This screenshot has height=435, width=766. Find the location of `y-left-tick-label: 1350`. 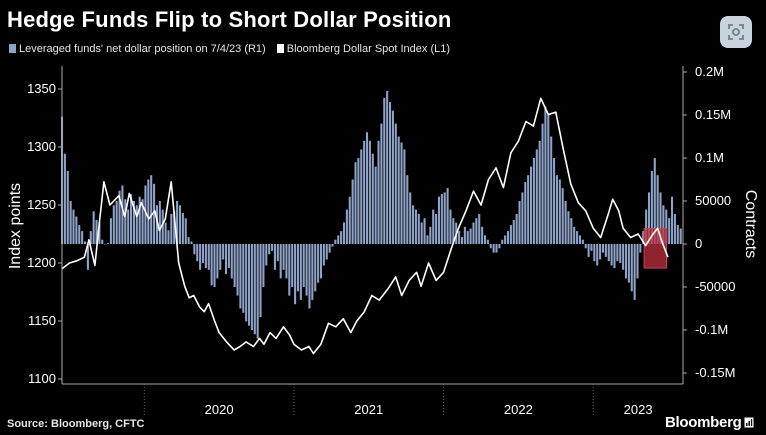

y-left-tick-label: 1350 is located at coordinates (41, 88).